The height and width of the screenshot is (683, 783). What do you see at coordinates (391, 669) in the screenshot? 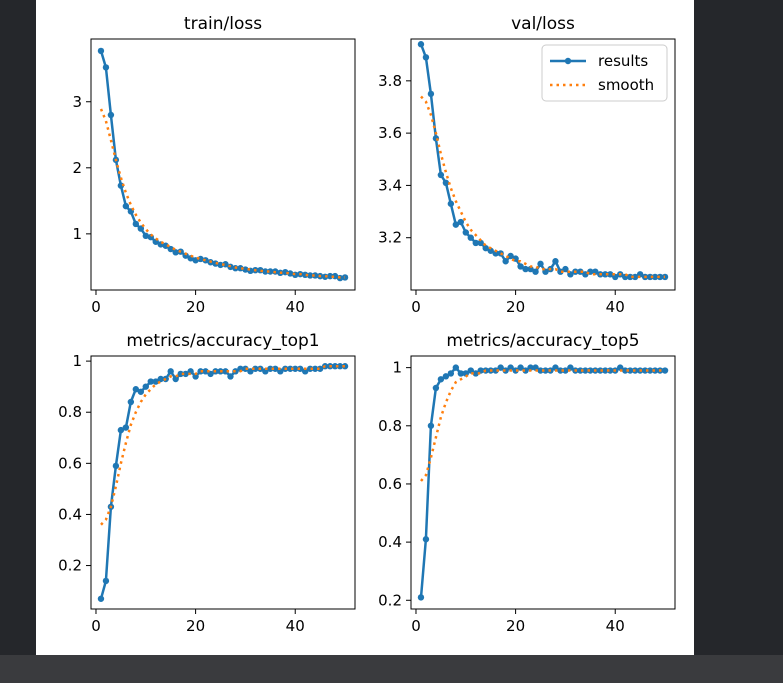
I see `bottom-status-bar` at bounding box center [391, 669].